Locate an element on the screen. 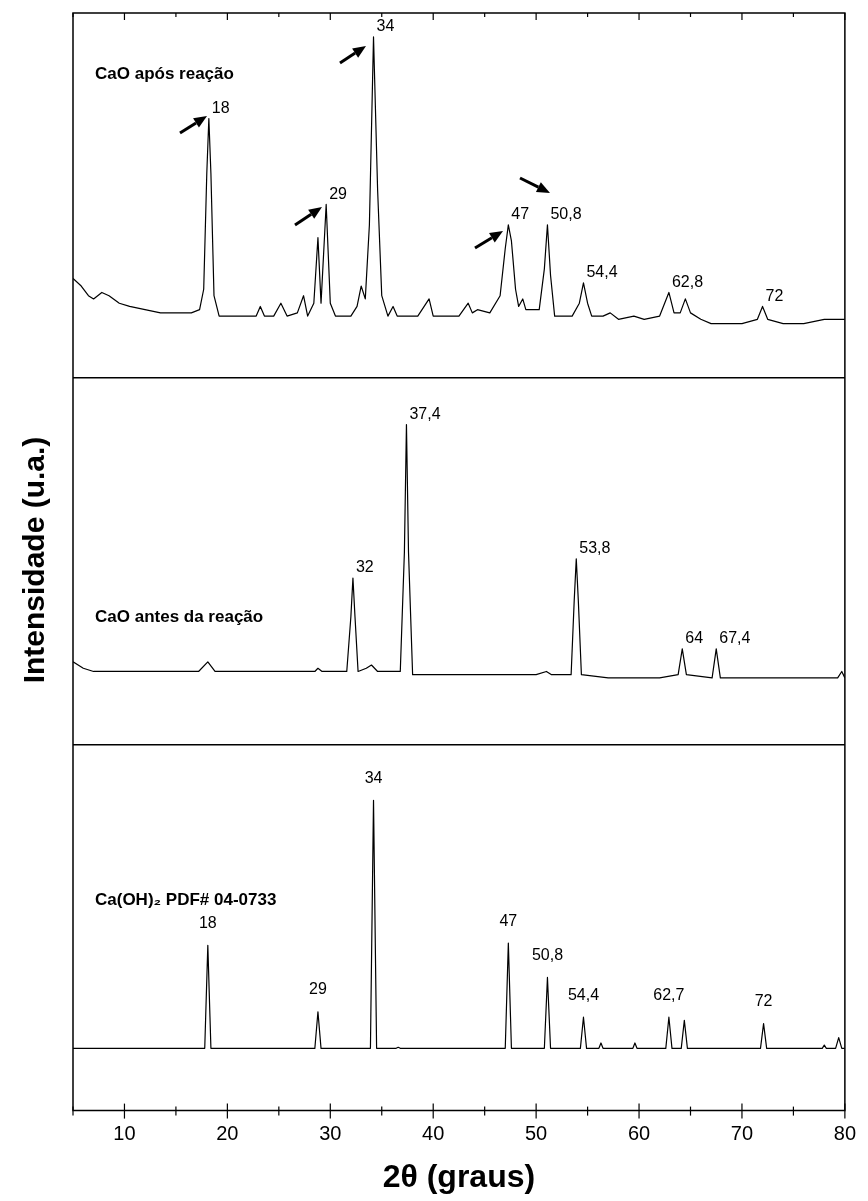 The width and height of the screenshot is (868, 1201). y-axis-title: Intensidade (u.a.) is located at coordinates (34, 560).